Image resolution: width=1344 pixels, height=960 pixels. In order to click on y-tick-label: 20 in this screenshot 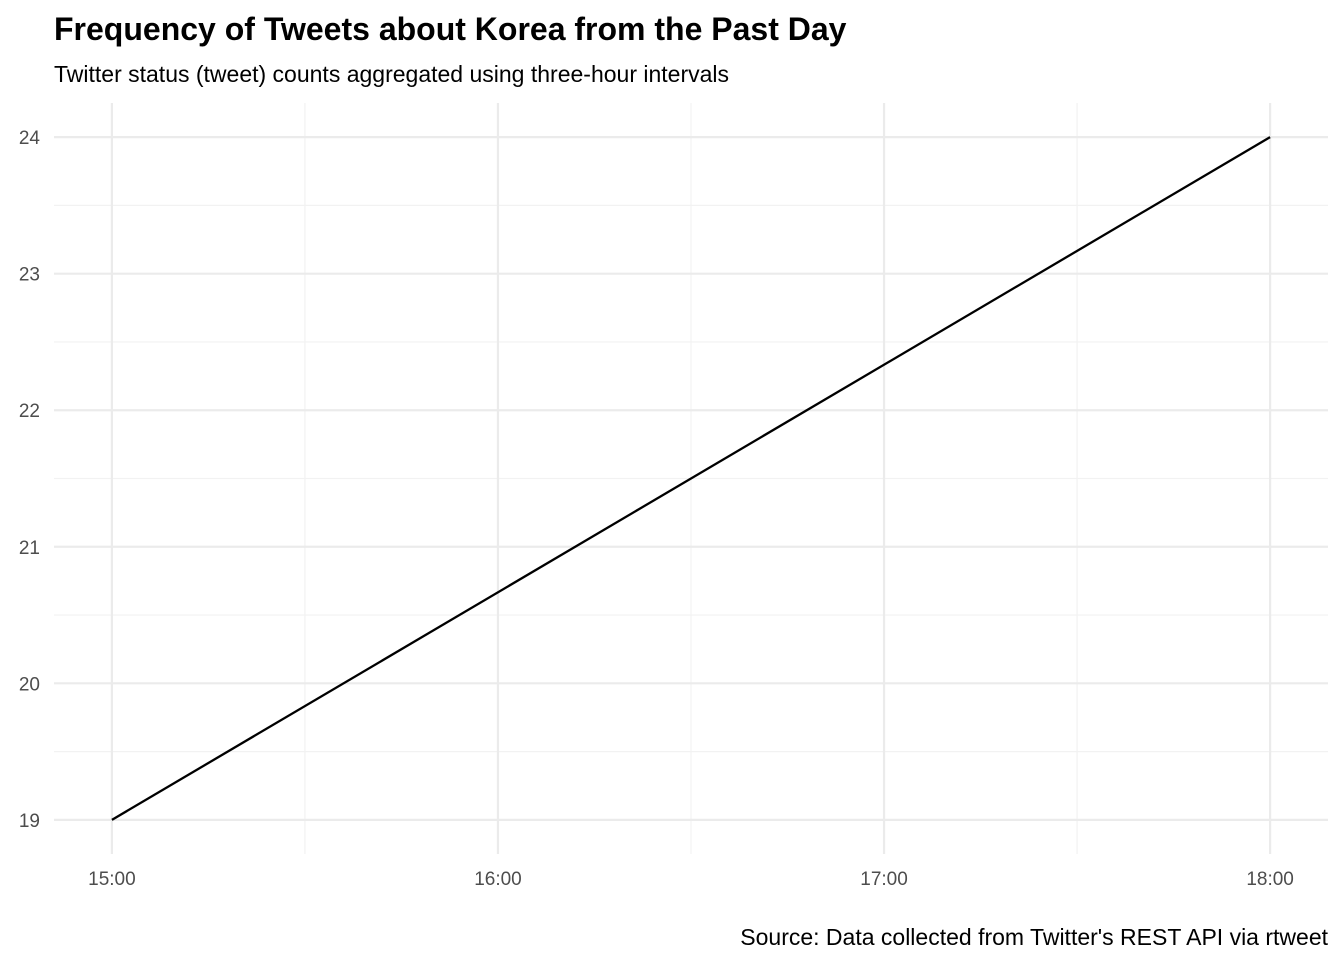, I will do `click(29, 684)`.